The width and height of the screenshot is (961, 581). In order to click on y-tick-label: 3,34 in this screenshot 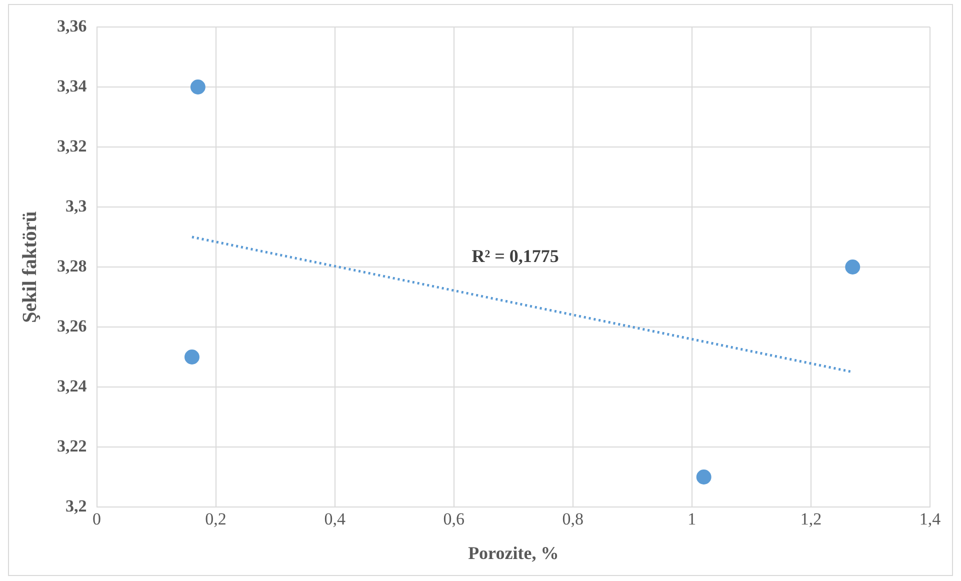, I will do `click(72, 86)`.